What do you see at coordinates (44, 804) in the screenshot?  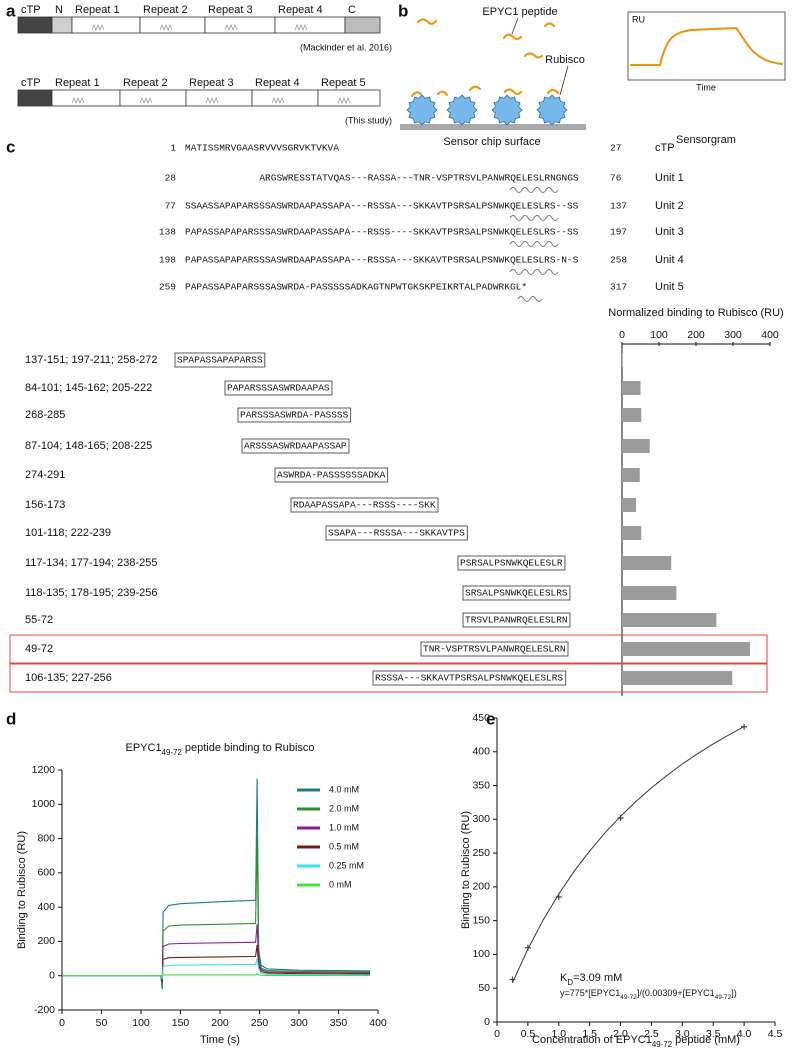 I see `y-tick-label: 1000` at bounding box center [44, 804].